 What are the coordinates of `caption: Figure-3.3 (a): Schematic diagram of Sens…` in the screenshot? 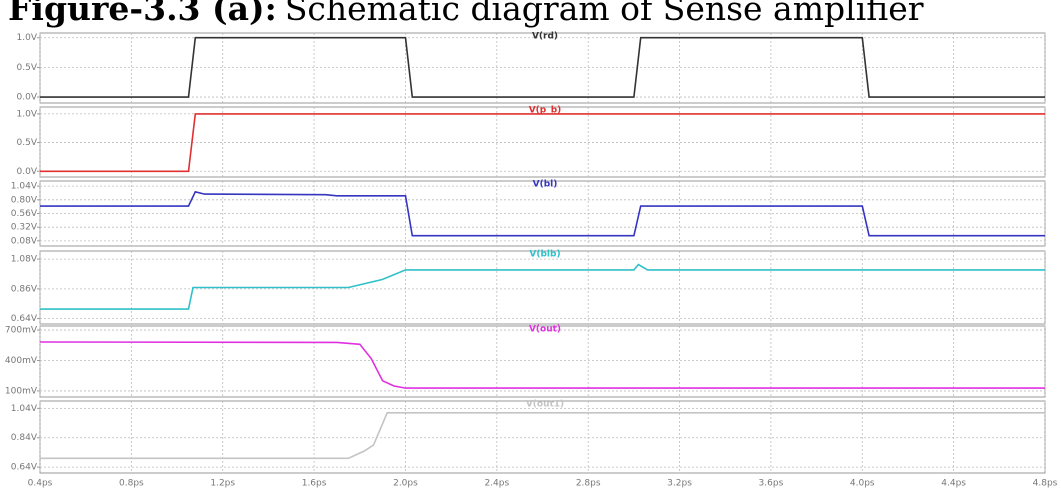 It's located at (466, 14).